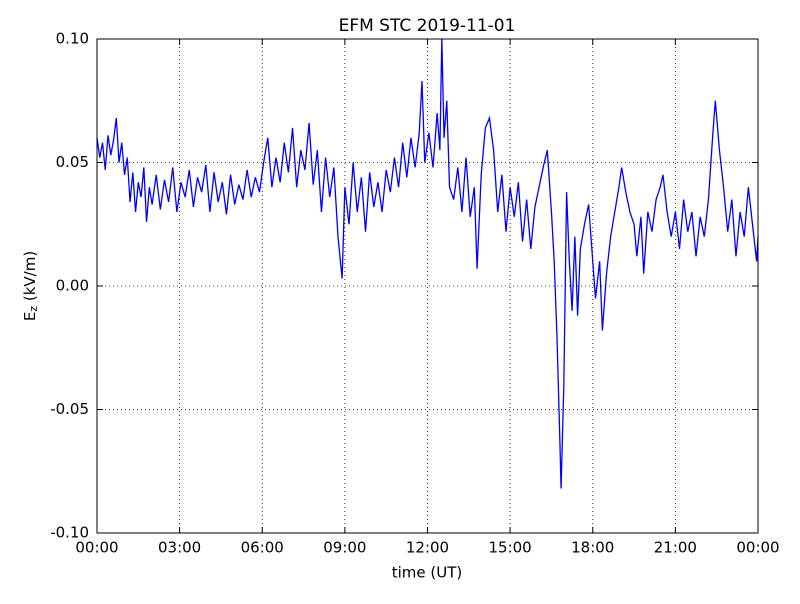  I want to click on y-label-sub: z, so click(33, 309).